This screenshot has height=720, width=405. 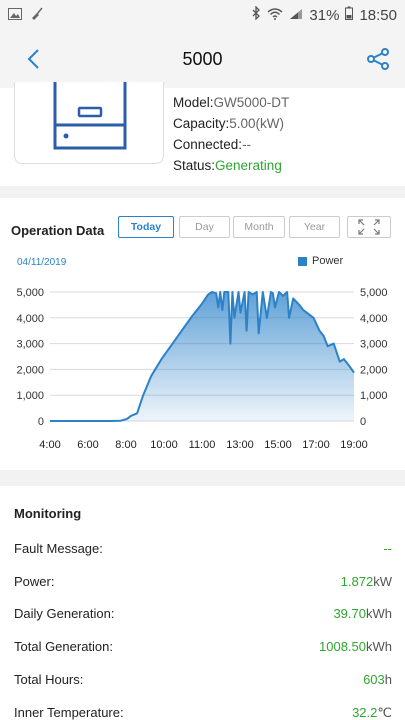 What do you see at coordinates (30, 319) in the screenshot?
I see `y-tick-label-left: 4,000` at bounding box center [30, 319].